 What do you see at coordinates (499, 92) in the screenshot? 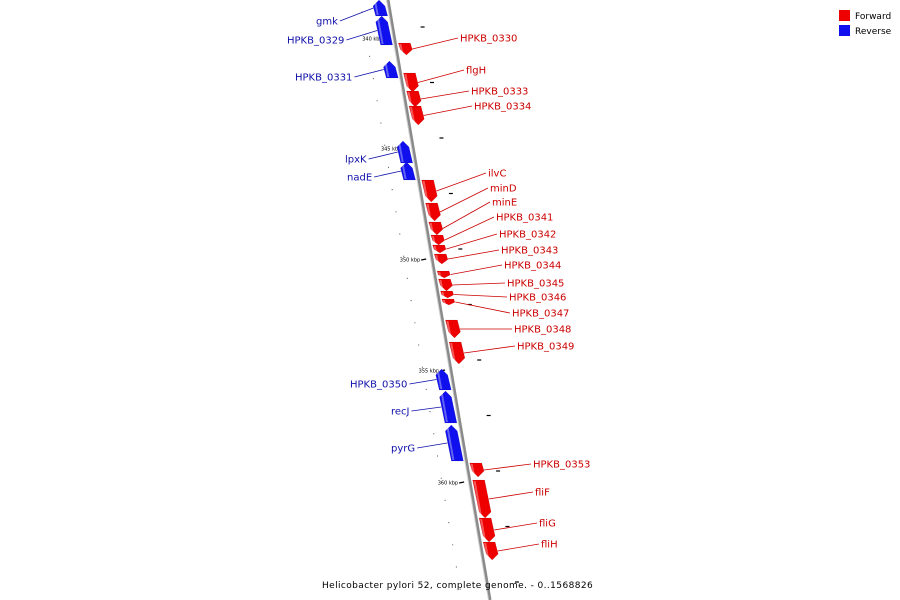
I see `gene-label: HPKB_0333` at bounding box center [499, 92].